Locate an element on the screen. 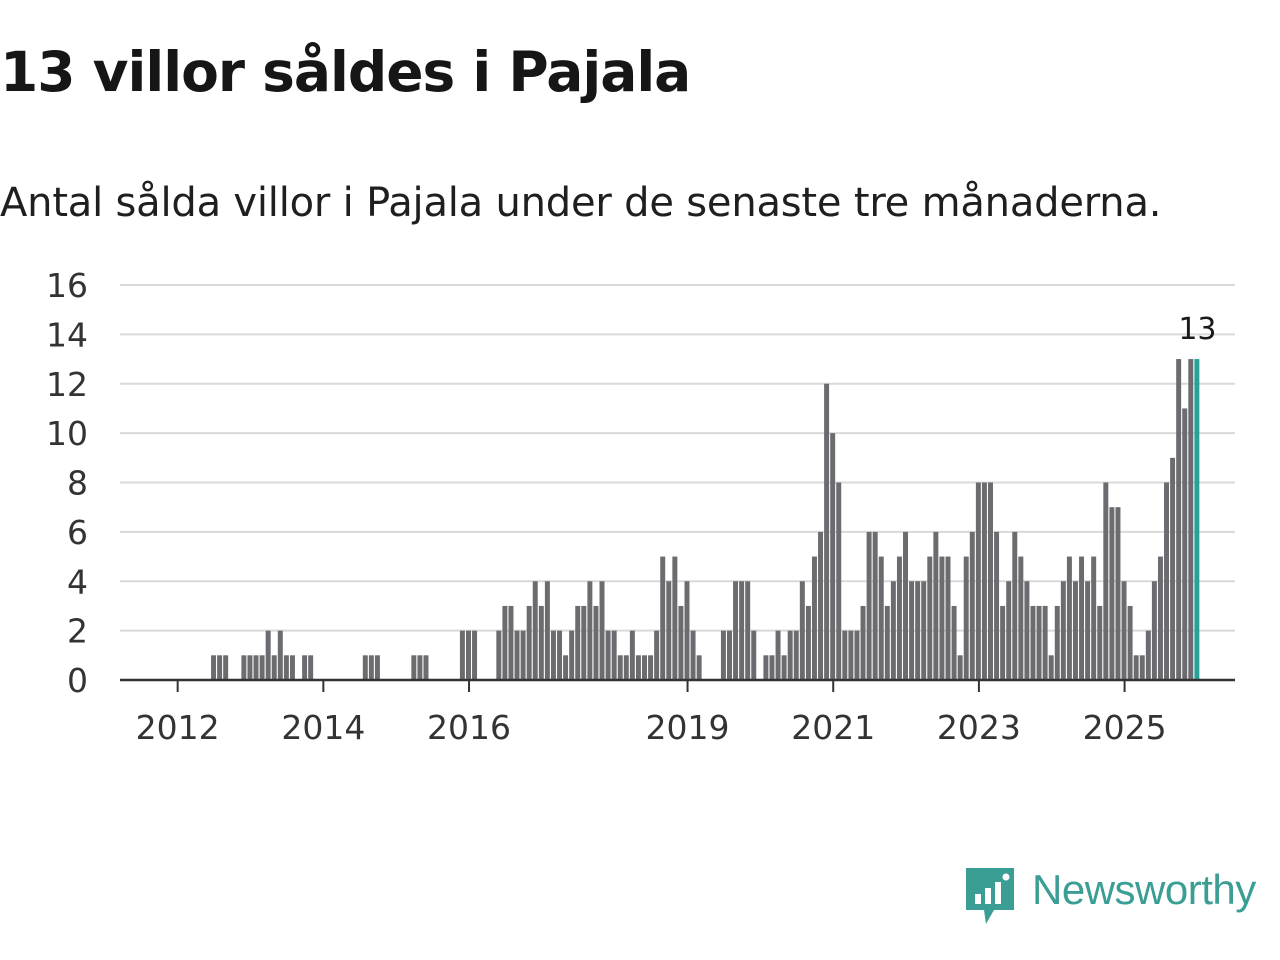  x-tick-label: 2014 is located at coordinates (323, 727).